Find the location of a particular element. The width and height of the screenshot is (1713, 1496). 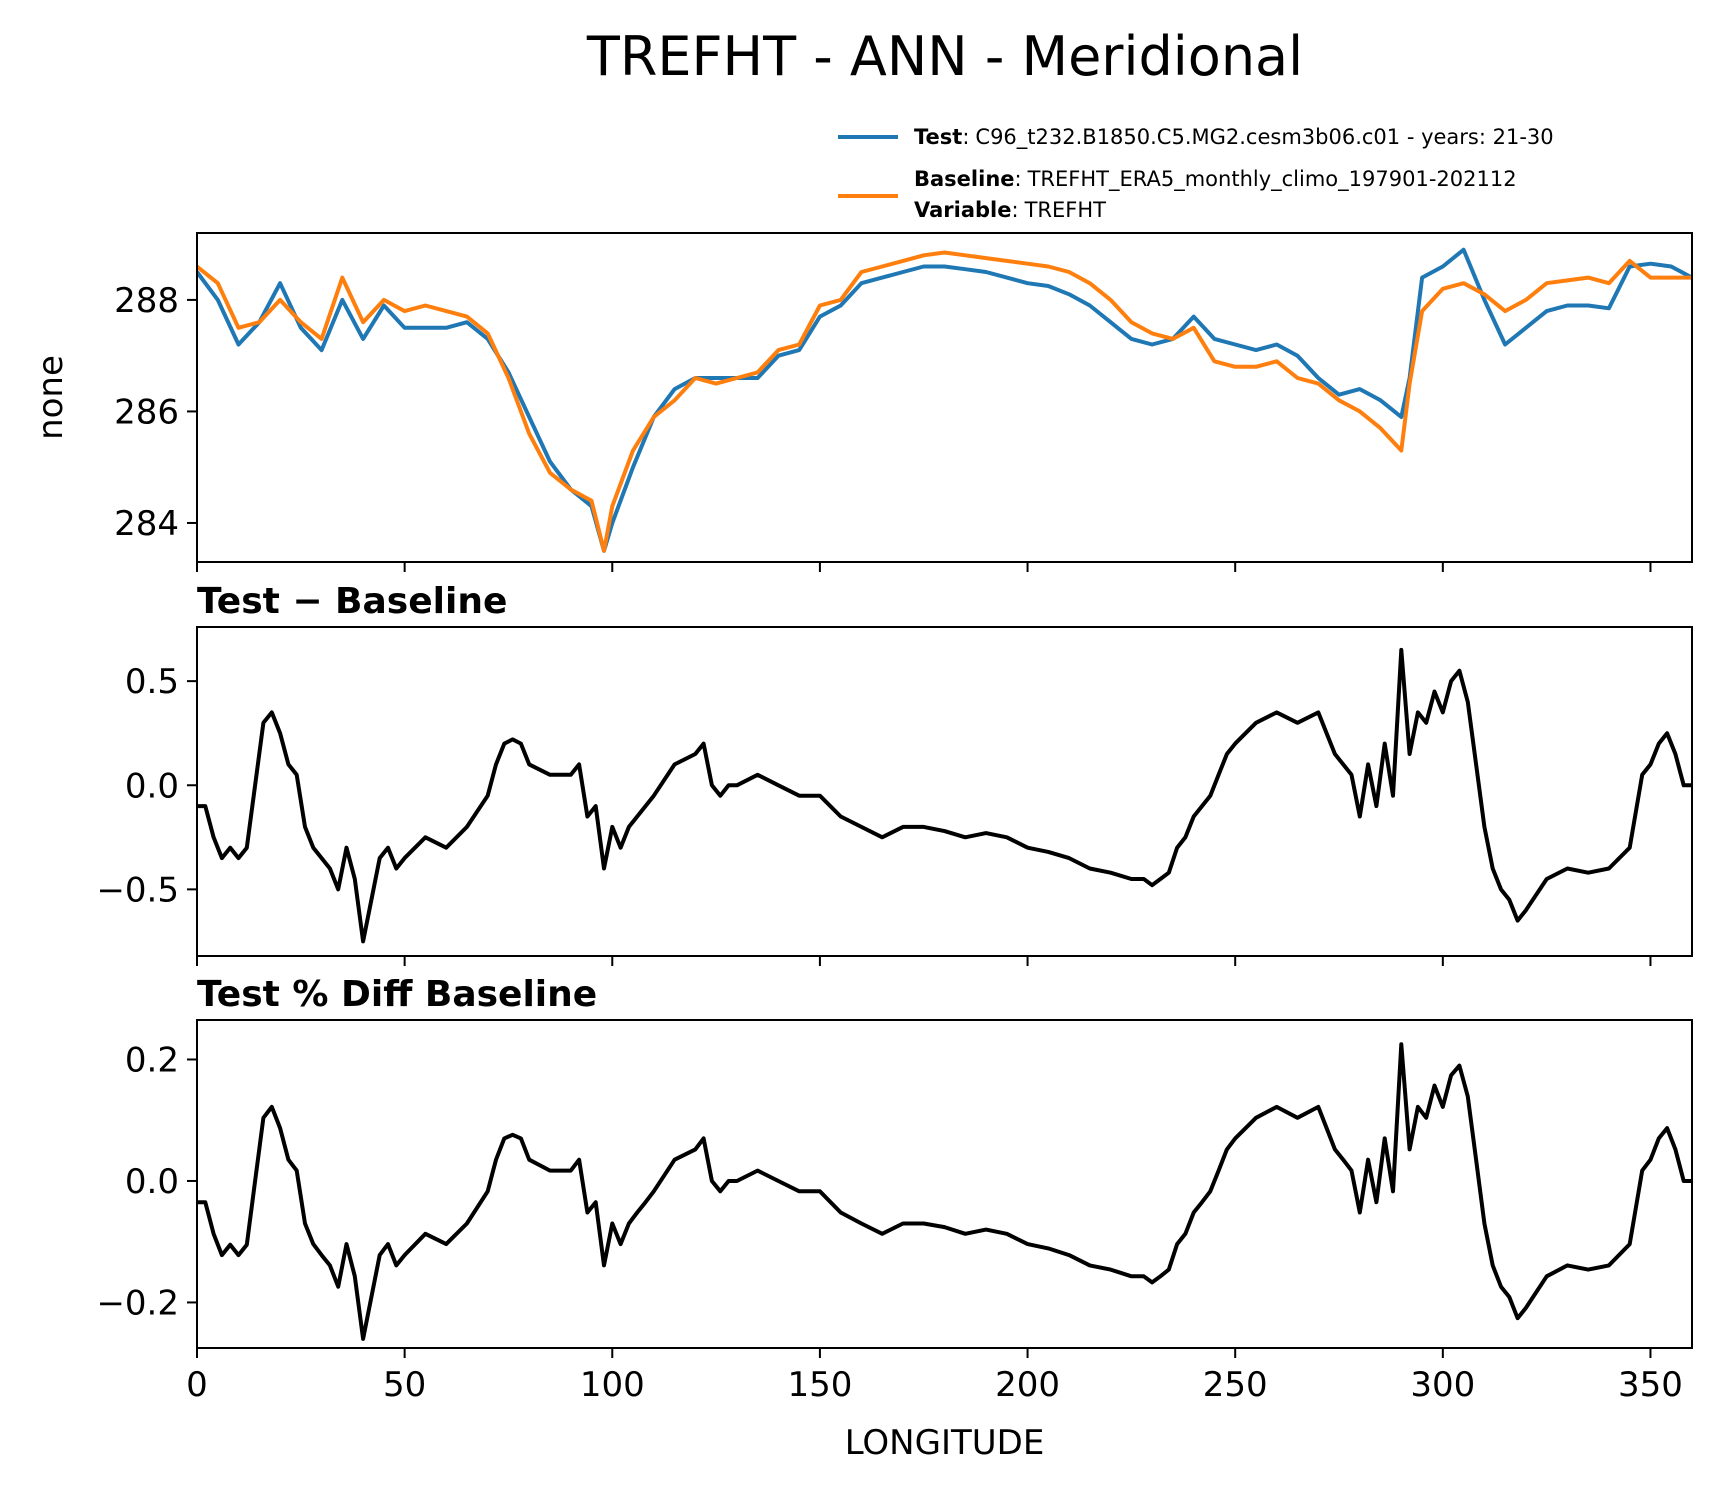

x-tick-label: 50 is located at coordinates (404, 1385).